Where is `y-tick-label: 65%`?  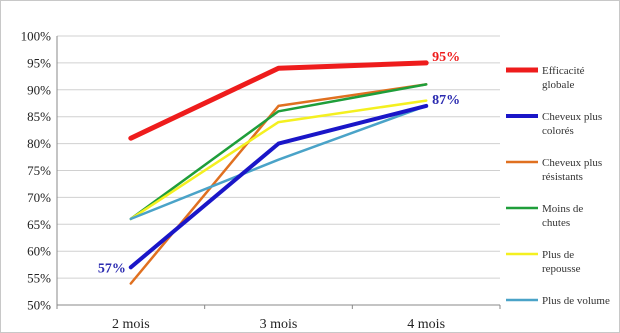 y-tick-label: 65% is located at coordinates (39, 224).